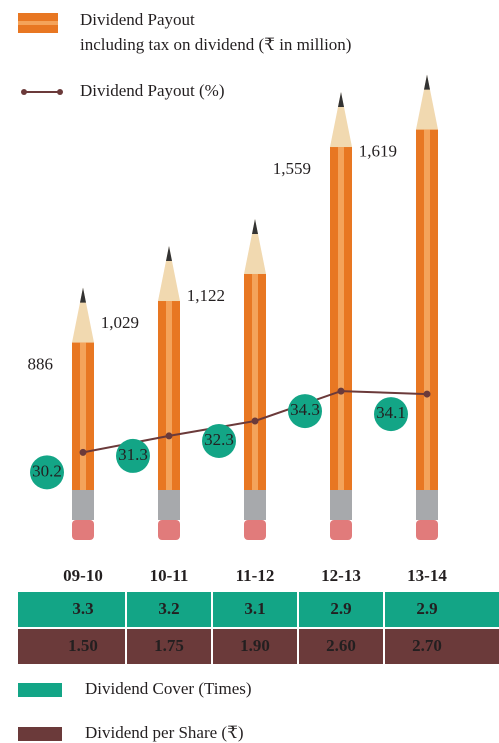  I want to click on table-cell: 1.50, so click(83, 645).